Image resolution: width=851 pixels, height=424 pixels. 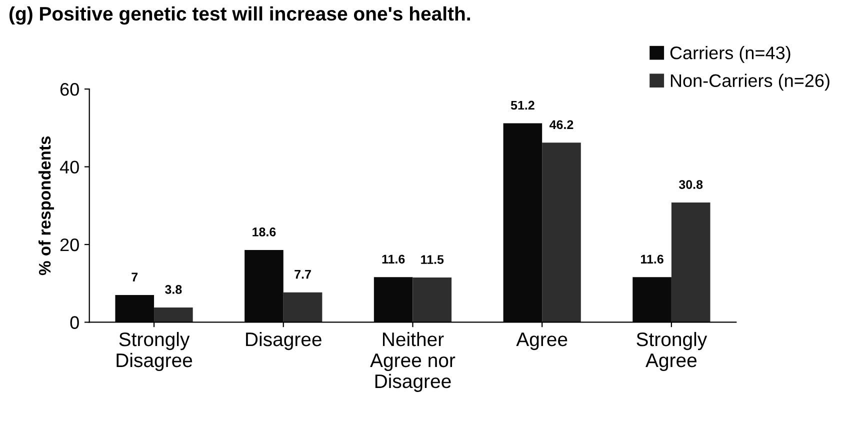 I want to click on legend-label: Non-Carriers (n=26), so click(x=750, y=82).